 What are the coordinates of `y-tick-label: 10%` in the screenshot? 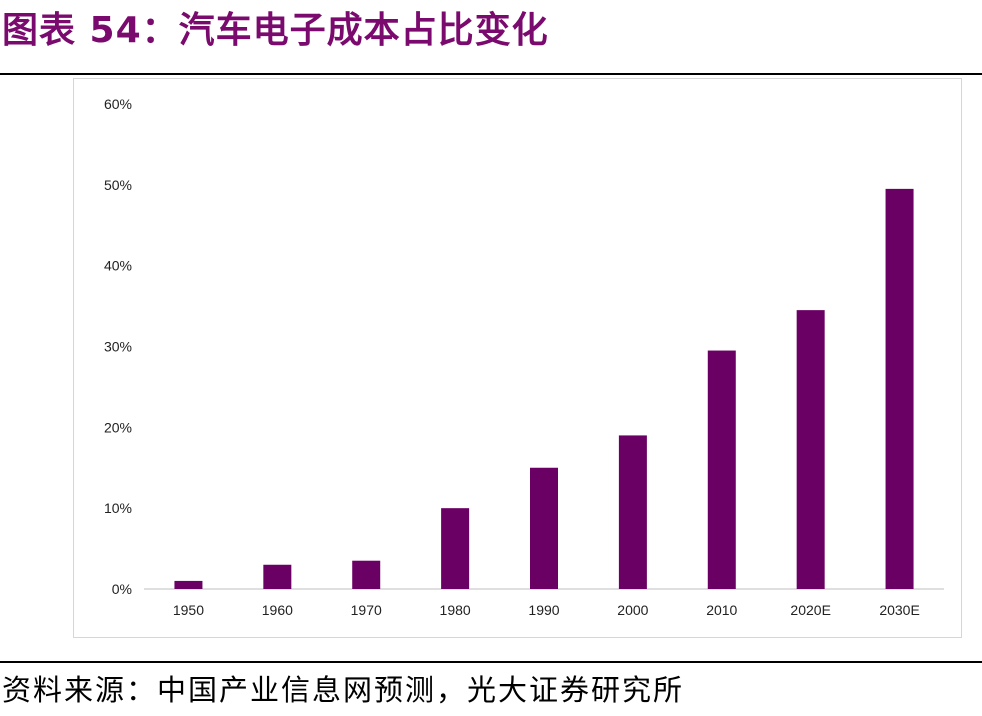 It's located at (118, 508).